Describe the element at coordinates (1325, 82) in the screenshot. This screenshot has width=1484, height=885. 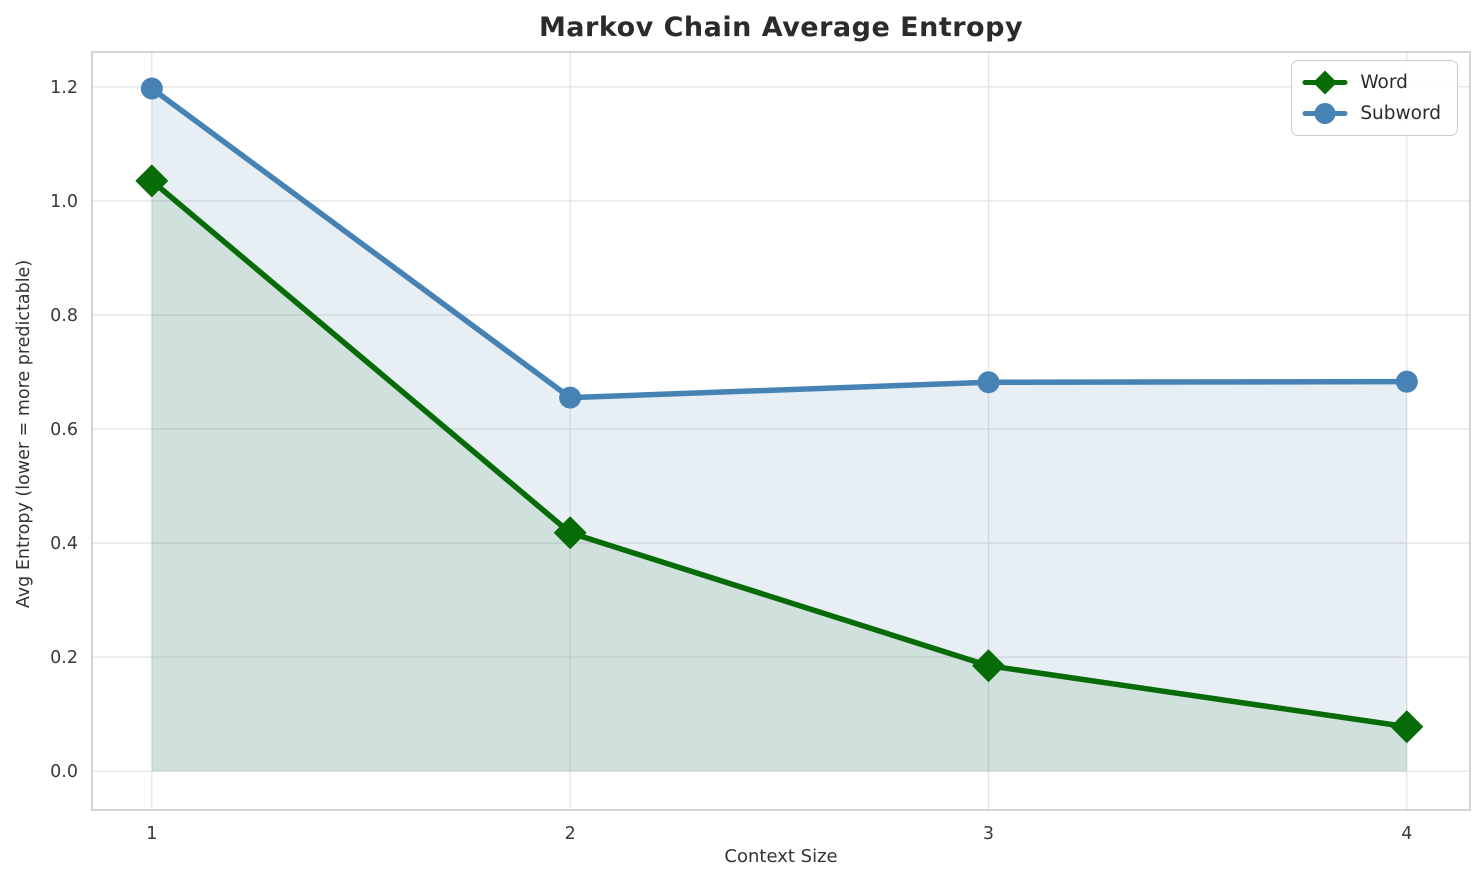
I see `word-legend-marker-icon` at that location.